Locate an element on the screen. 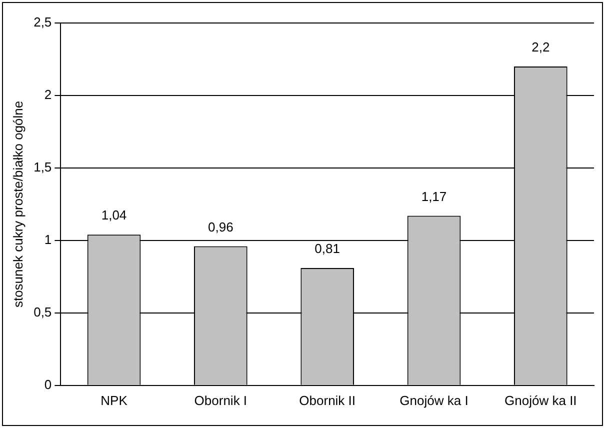  data-label: 0,81 is located at coordinates (327, 248).